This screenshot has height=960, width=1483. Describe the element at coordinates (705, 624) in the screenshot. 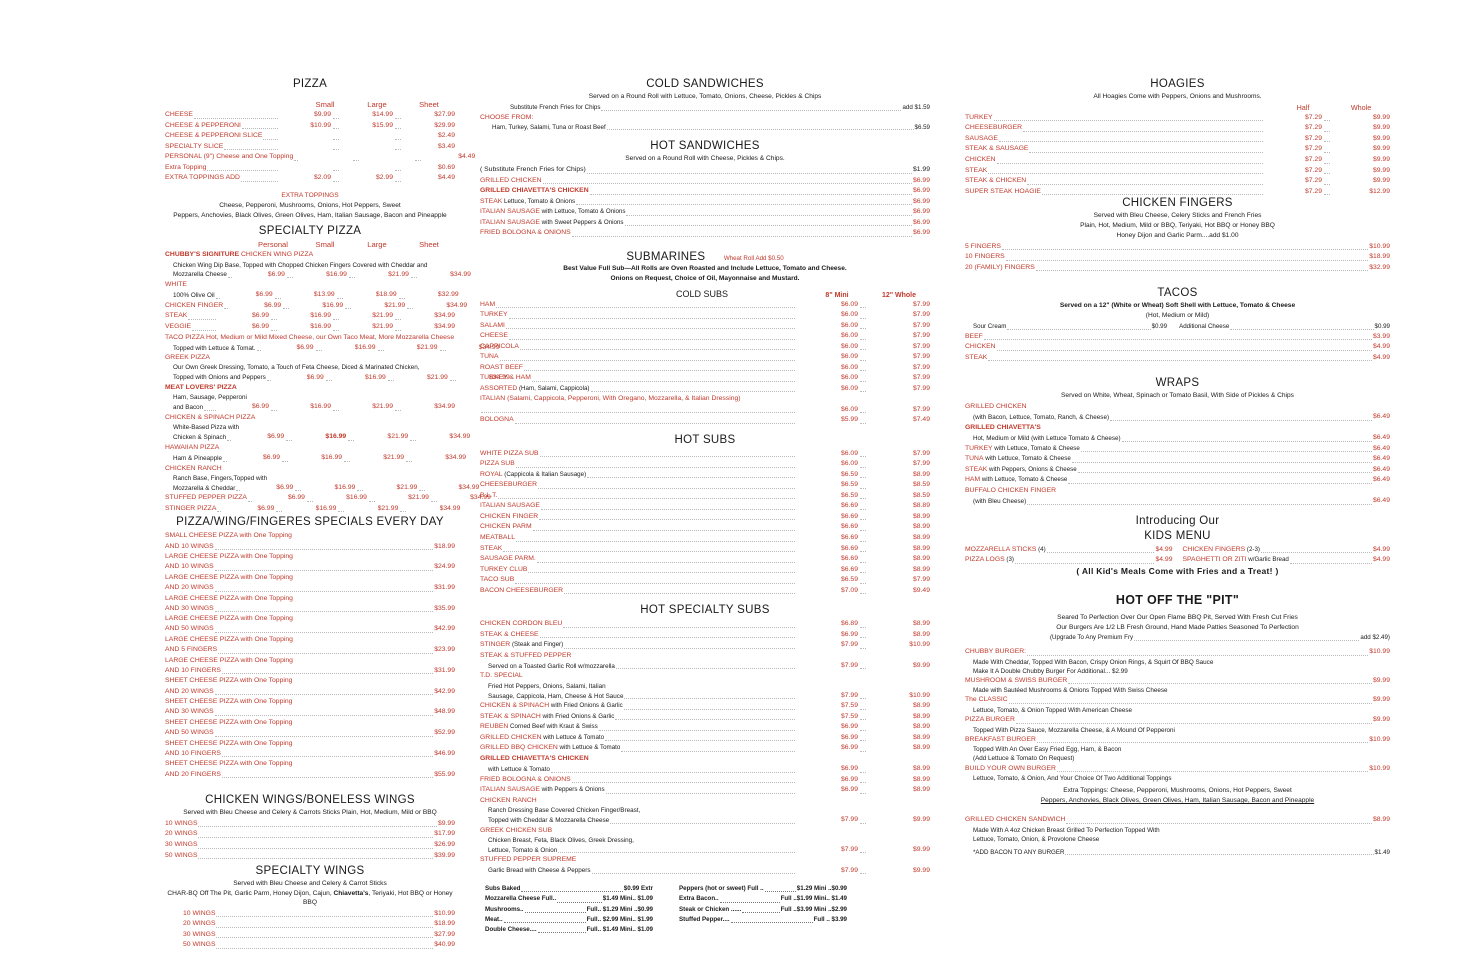

I see `menu-row: CHICKEN CORDON BLEU $6.89 $8.99` at that location.